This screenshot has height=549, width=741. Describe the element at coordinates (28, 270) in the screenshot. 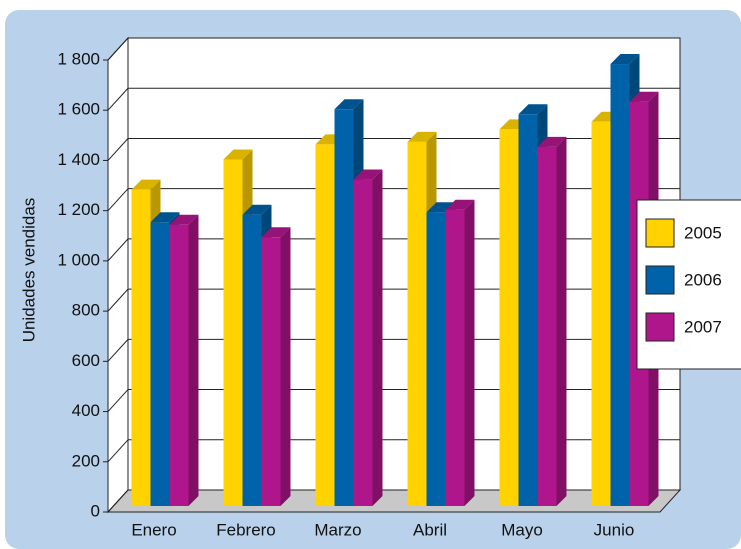

I see `y-axis-label: Unidades vendidas` at that location.